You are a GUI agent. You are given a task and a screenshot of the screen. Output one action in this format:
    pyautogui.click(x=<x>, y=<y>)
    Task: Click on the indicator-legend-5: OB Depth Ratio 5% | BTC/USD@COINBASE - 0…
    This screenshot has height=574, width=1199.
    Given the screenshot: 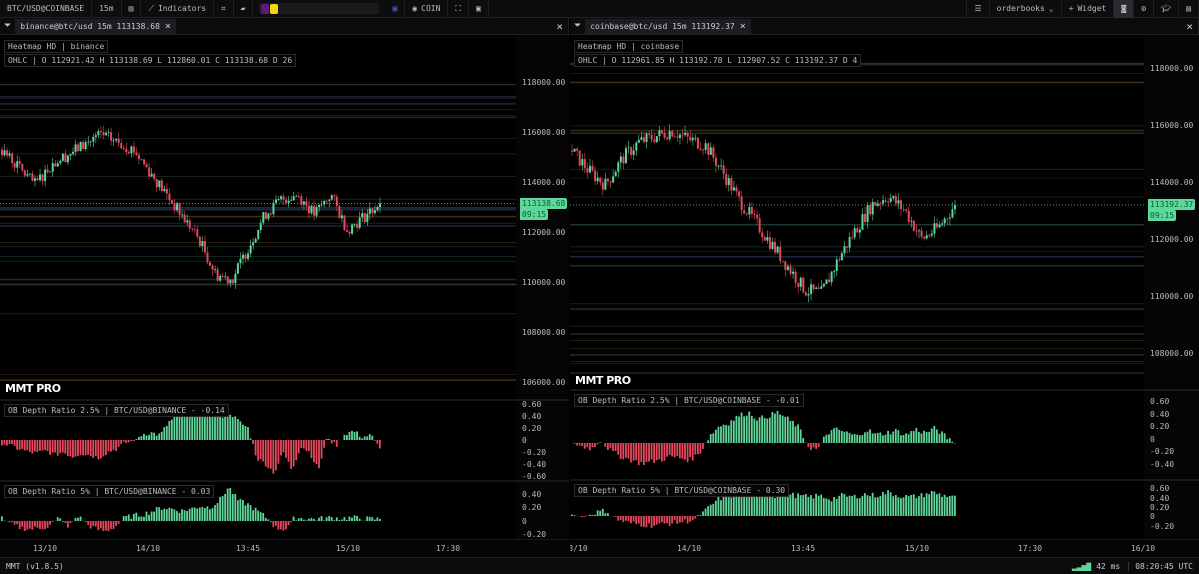 What is the action you would take?
    pyautogui.click(x=682, y=490)
    